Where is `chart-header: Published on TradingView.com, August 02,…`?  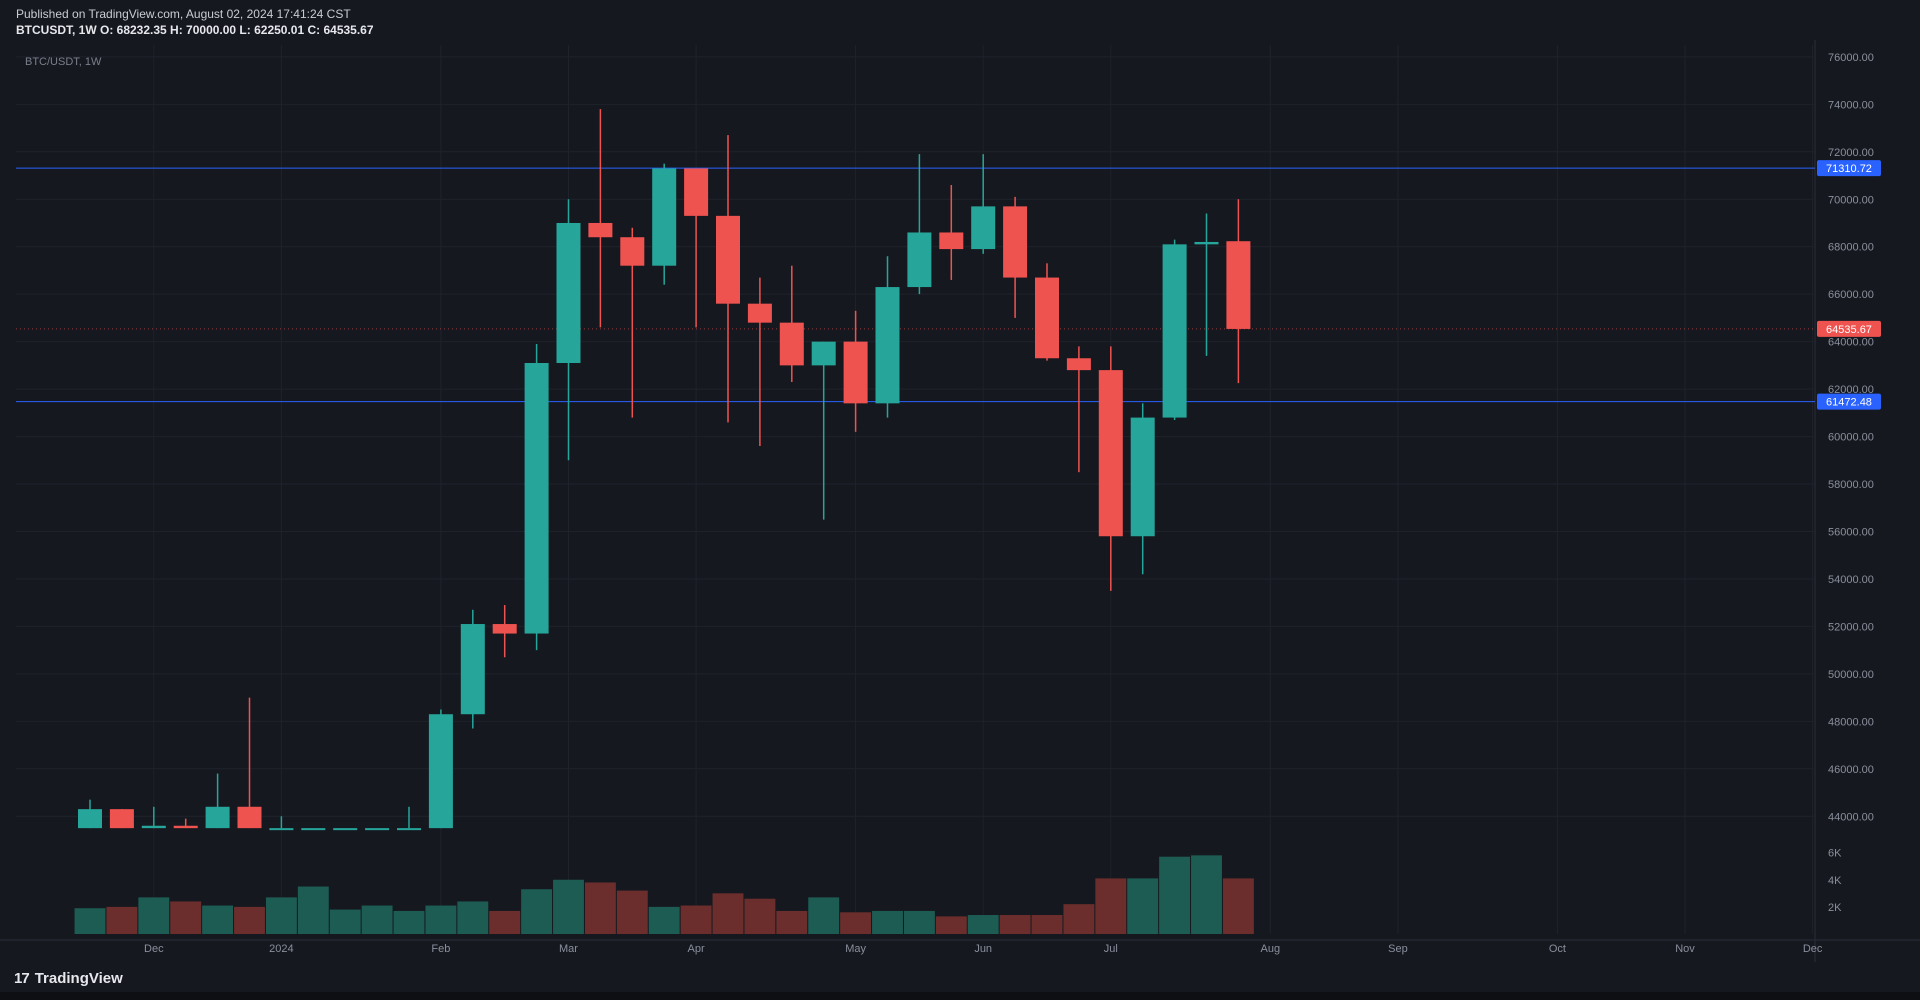
chart-header: Published on TradingView.com, August 02,… is located at coordinates (195, 22).